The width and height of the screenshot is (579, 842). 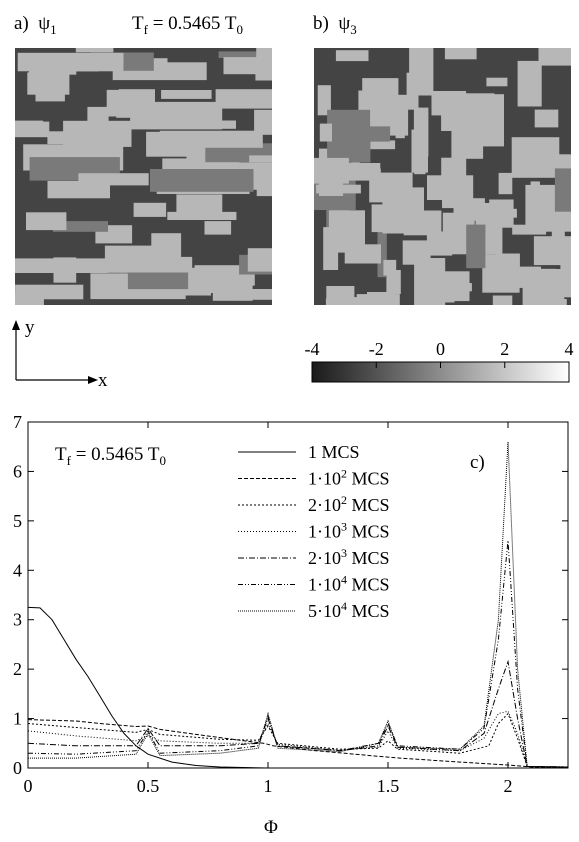 What do you see at coordinates (335, 25) in the screenshot?
I see `panel-b-label: b) ψ3` at bounding box center [335, 25].